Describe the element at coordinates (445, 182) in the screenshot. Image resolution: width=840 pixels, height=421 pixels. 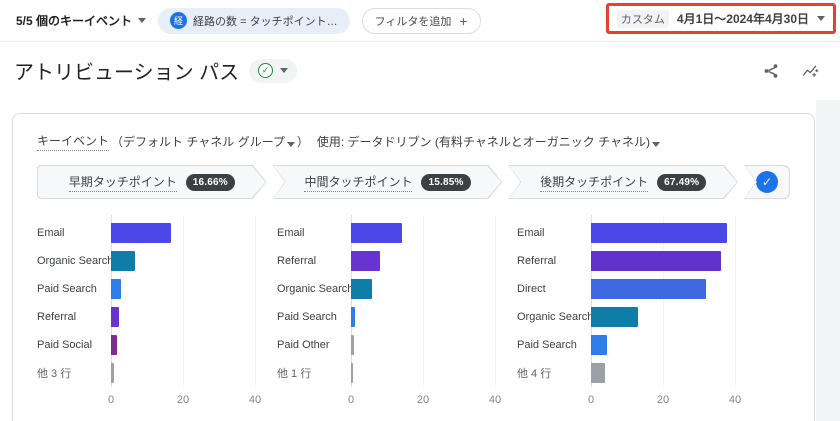
I see `funnel-stage-percentage-badge: 15.85%` at that location.